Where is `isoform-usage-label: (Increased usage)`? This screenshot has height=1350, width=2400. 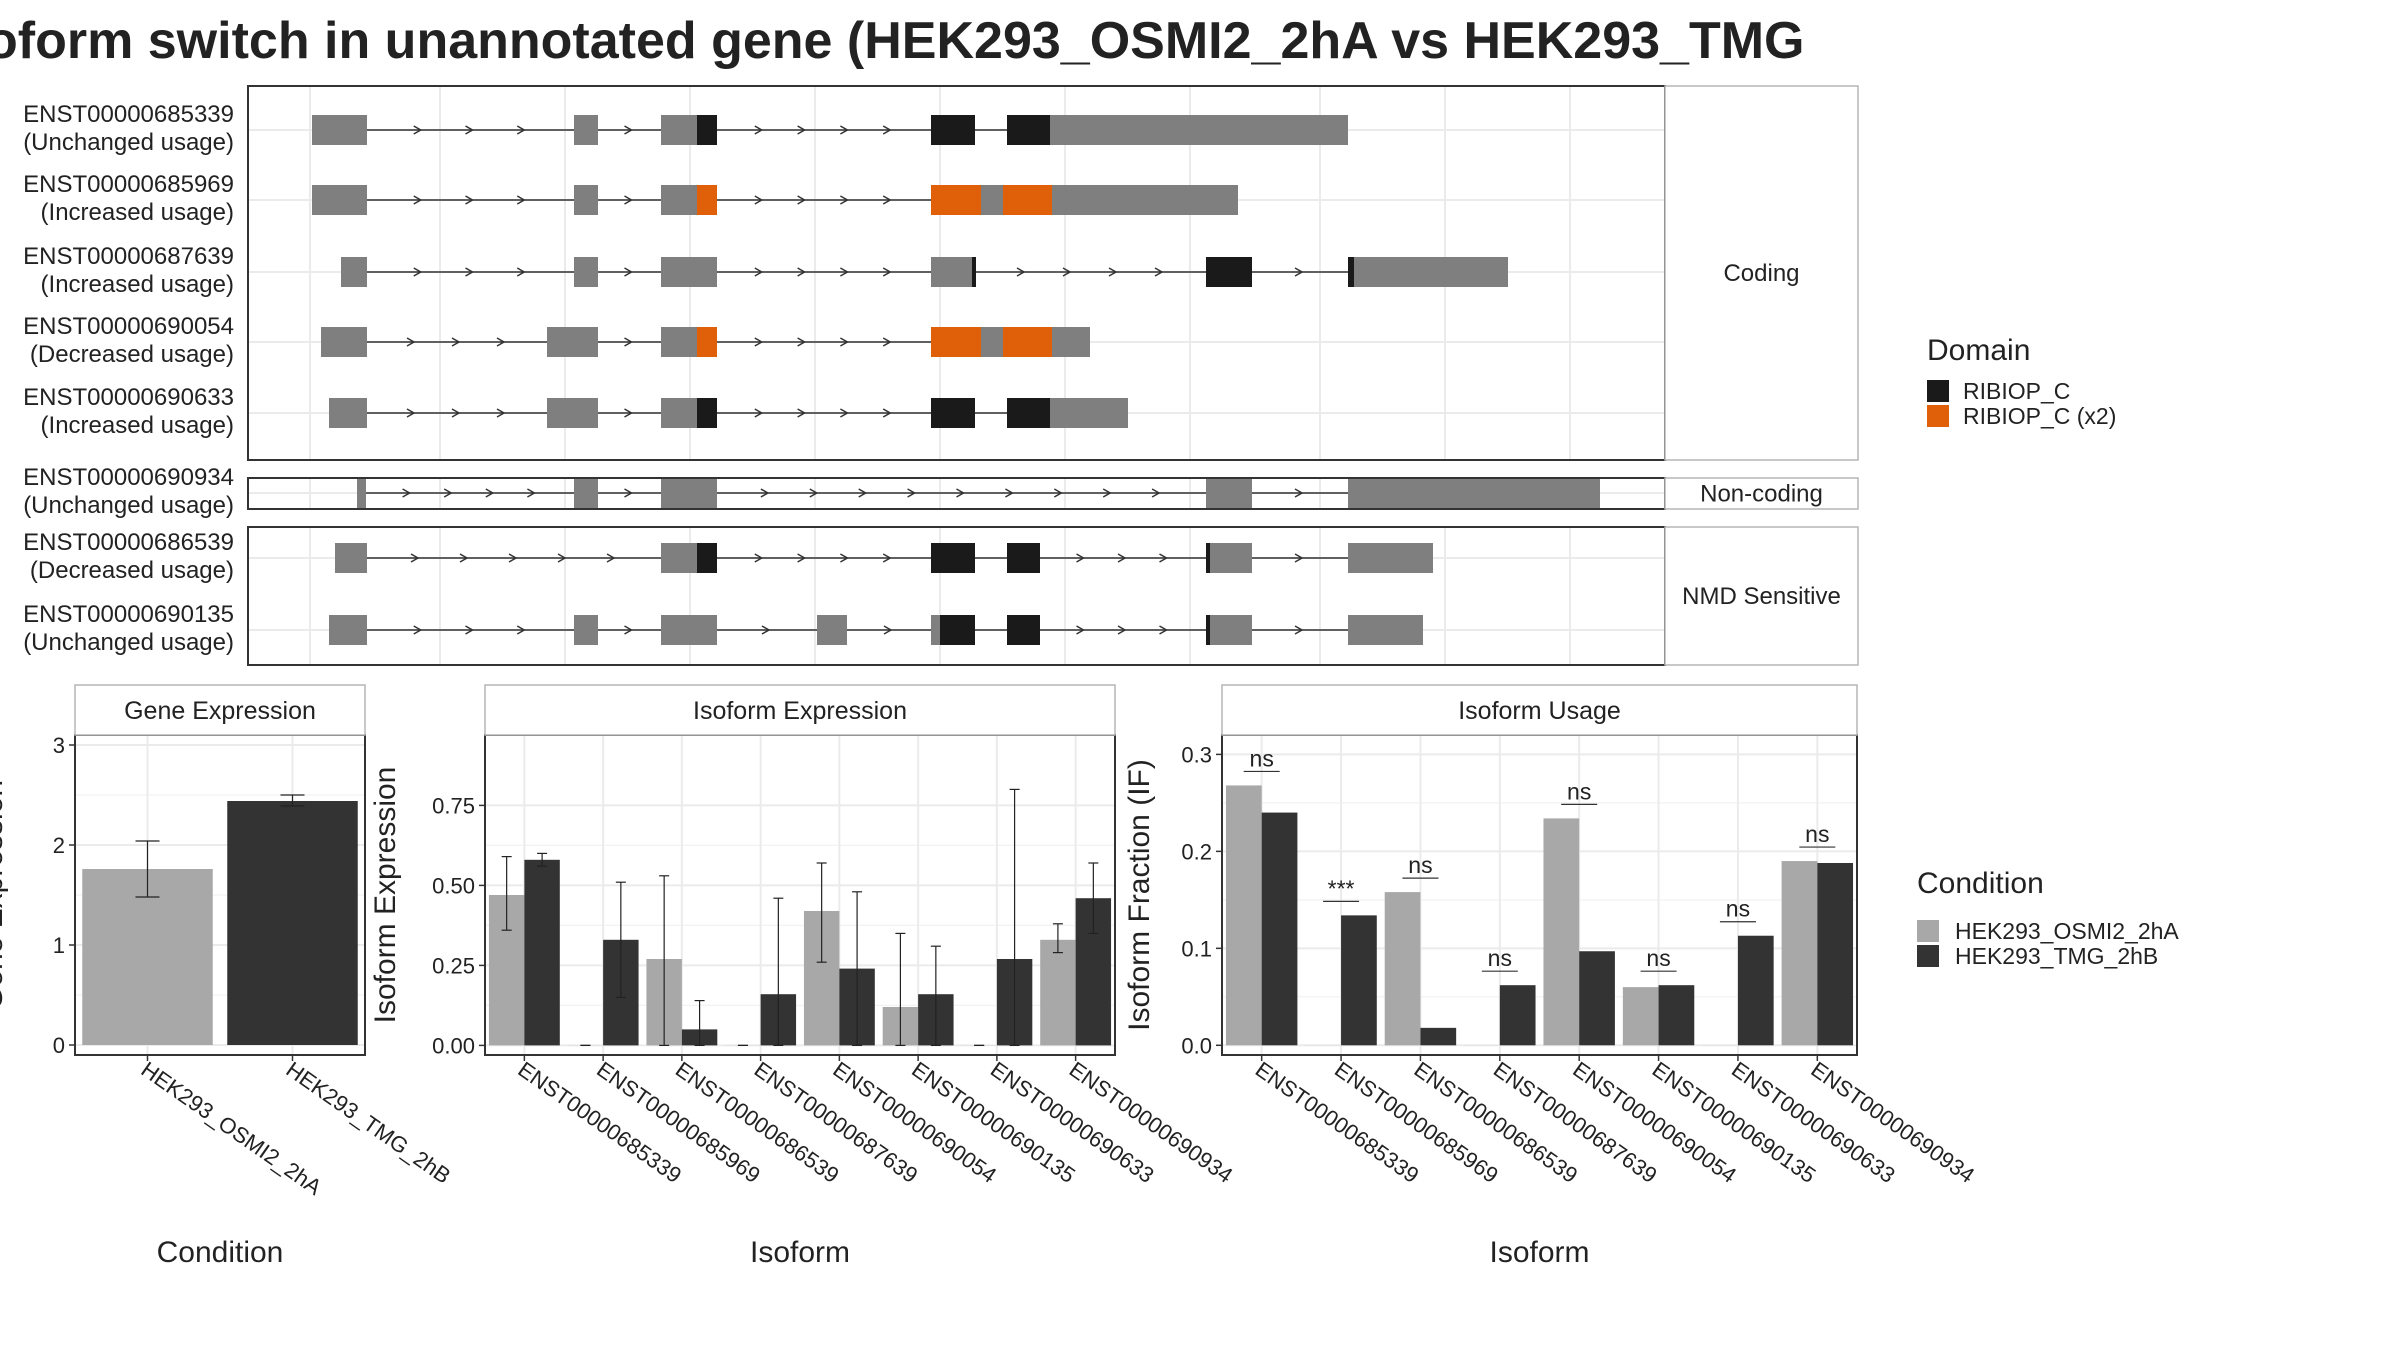
isoform-usage-label: (Increased usage) is located at coordinates (137, 212).